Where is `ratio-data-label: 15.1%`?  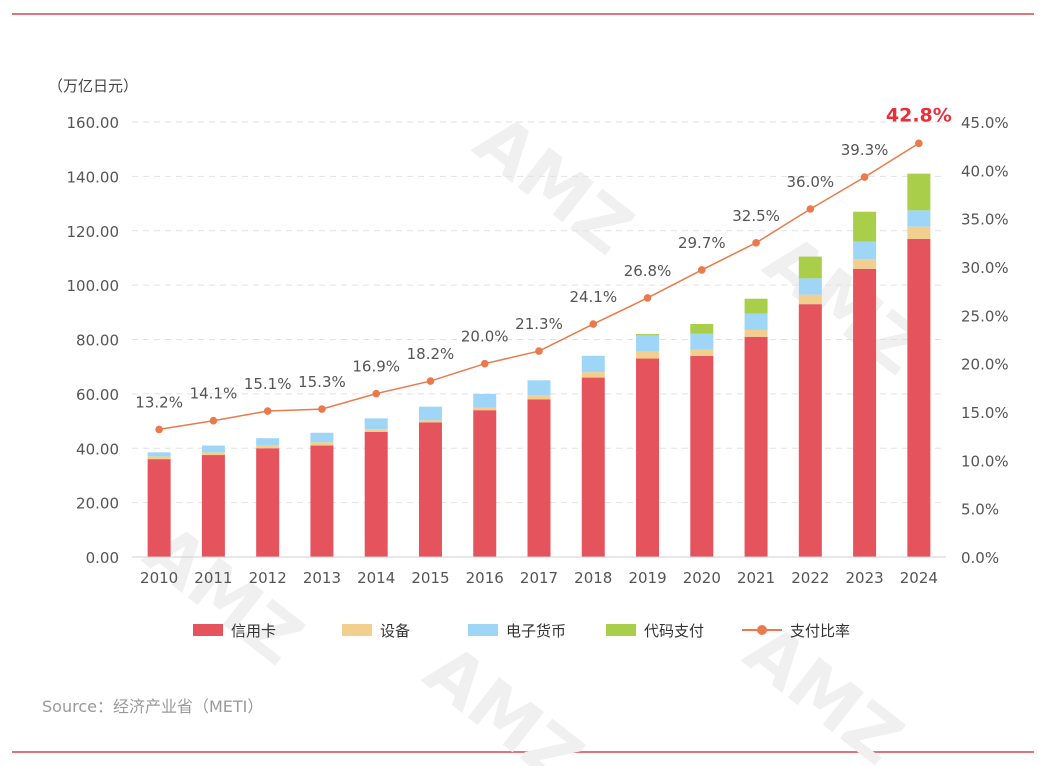
ratio-data-label: 15.1% is located at coordinates (268, 384).